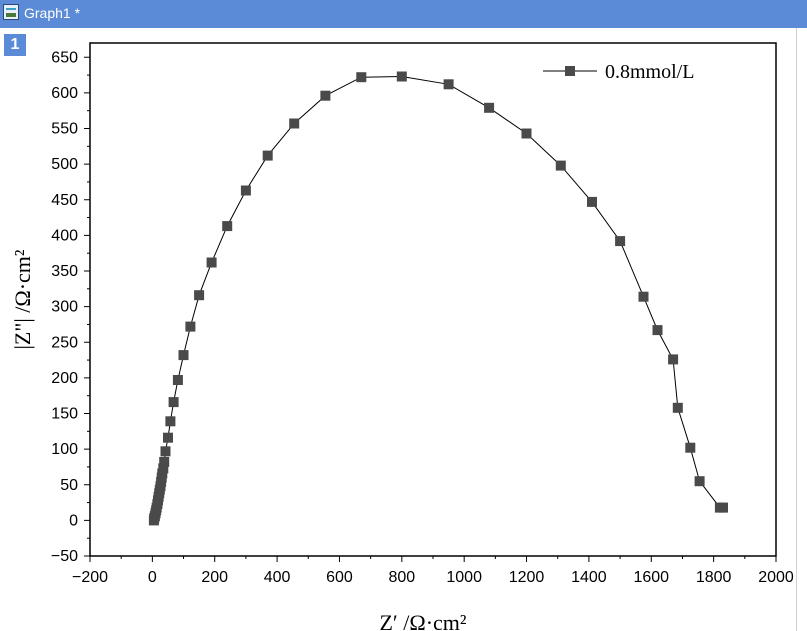  What do you see at coordinates (64, 235) in the screenshot?
I see `y-tick-label: 400` at bounding box center [64, 235].